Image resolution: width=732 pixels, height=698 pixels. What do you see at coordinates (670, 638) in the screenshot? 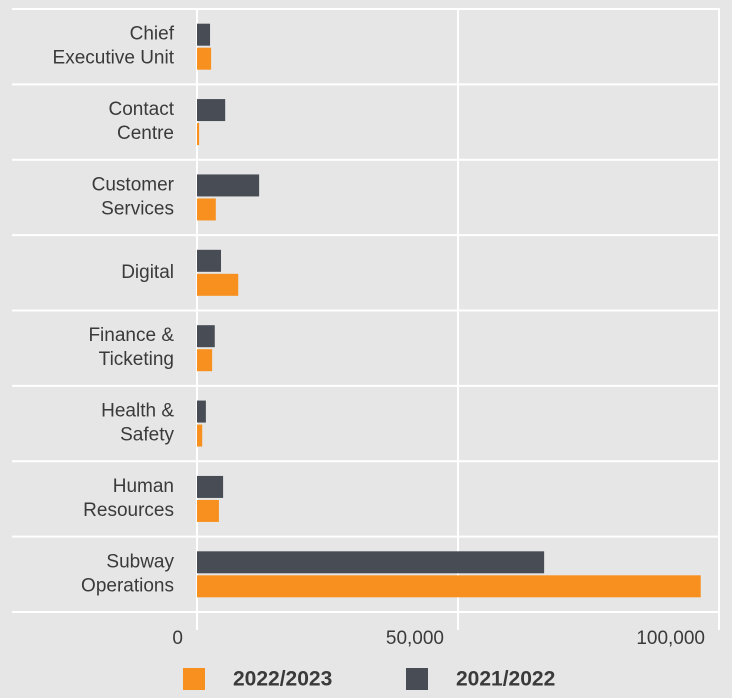
I see `x-tick-label: 100,000` at bounding box center [670, 638].